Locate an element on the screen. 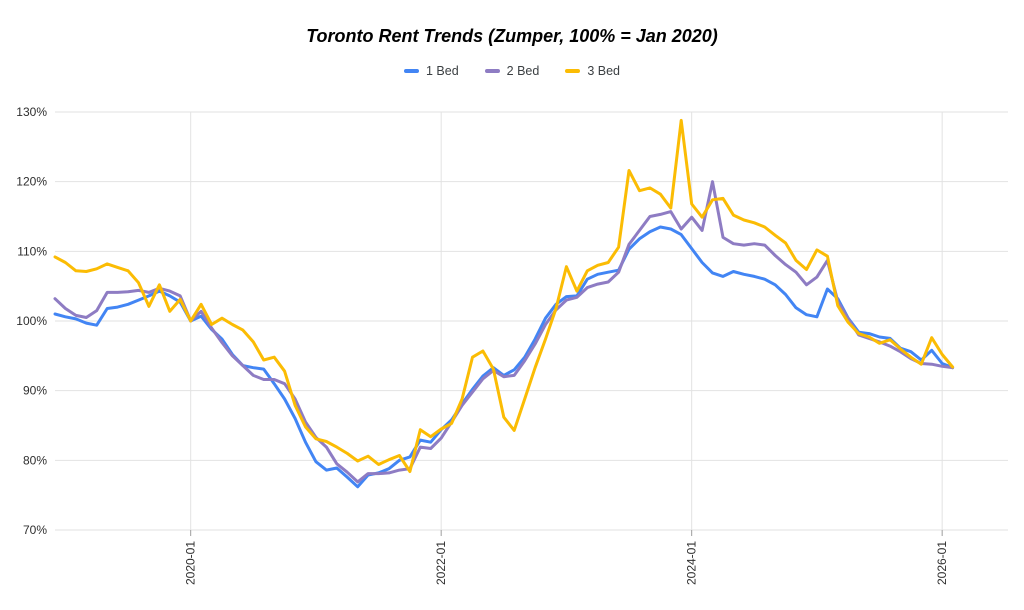  x-axis-tick-label: 2022-01 is located at coordinates (441, 563).